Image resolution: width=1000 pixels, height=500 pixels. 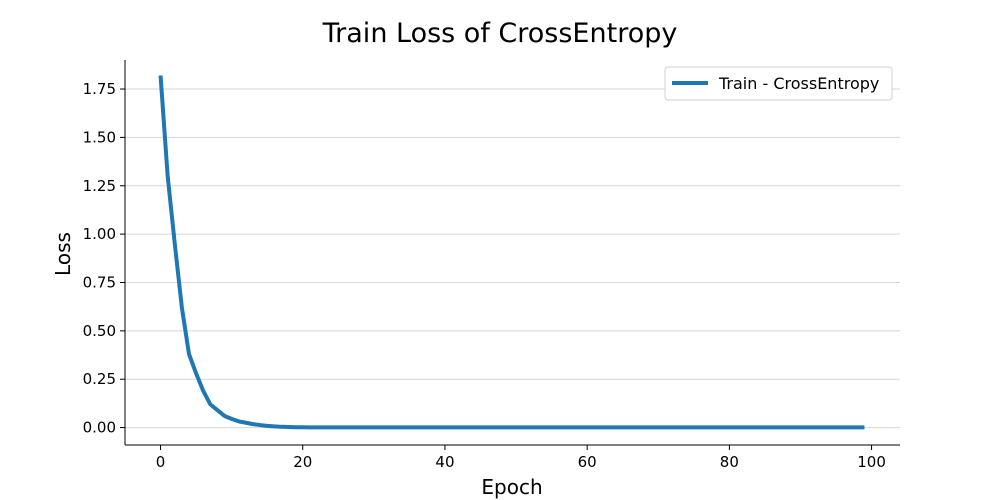 I want to click on x-axis-label: Epoch, so click(x=511, y=487).